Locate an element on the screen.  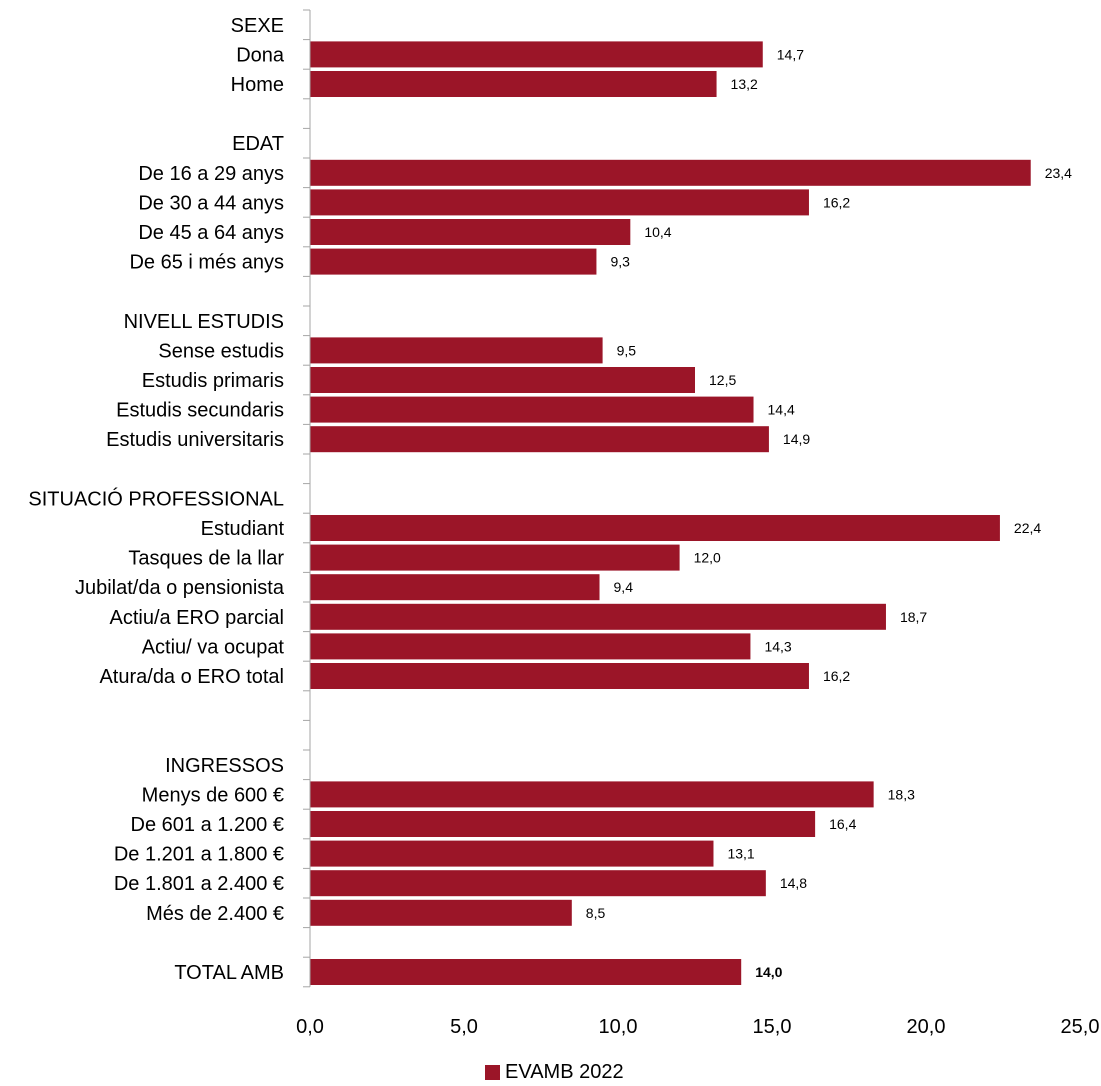
category-label: Actiu/ va ocupat is located at coordinates (213, 647).